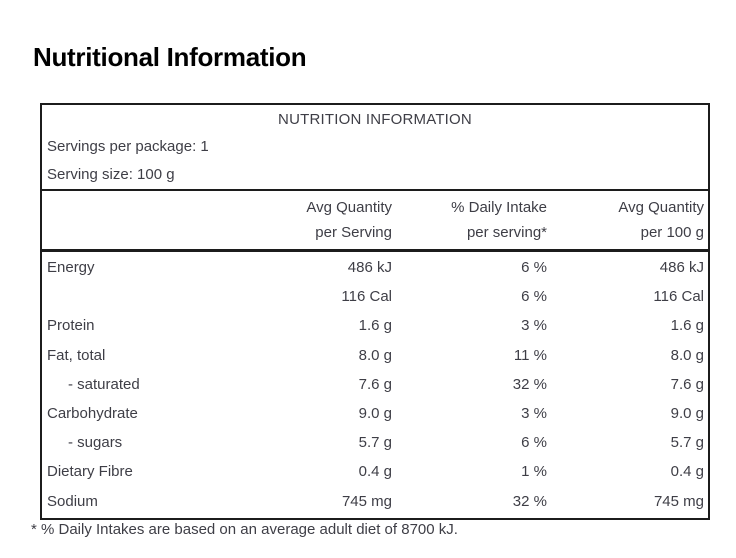 The width and height of the screenshot is (736, 558). I want to click on table-row: - saturated 7.6 g 32 % 7.6 g, so click(375, 384).